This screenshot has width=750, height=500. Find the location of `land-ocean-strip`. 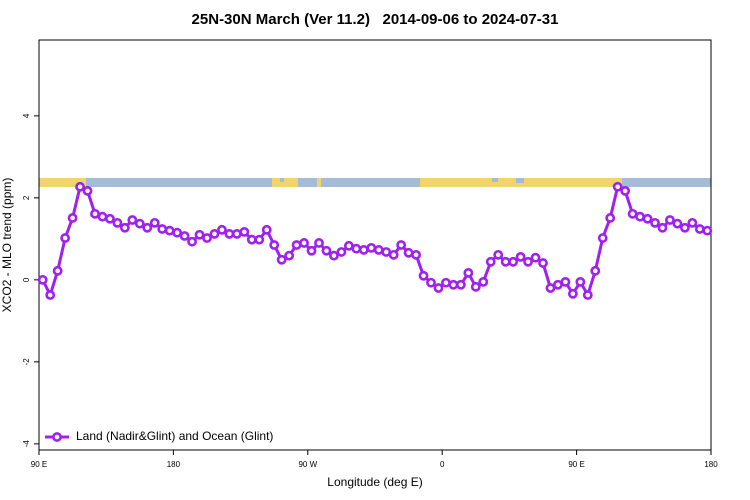

land-ocean-strip is located at coordinates (375, 182).